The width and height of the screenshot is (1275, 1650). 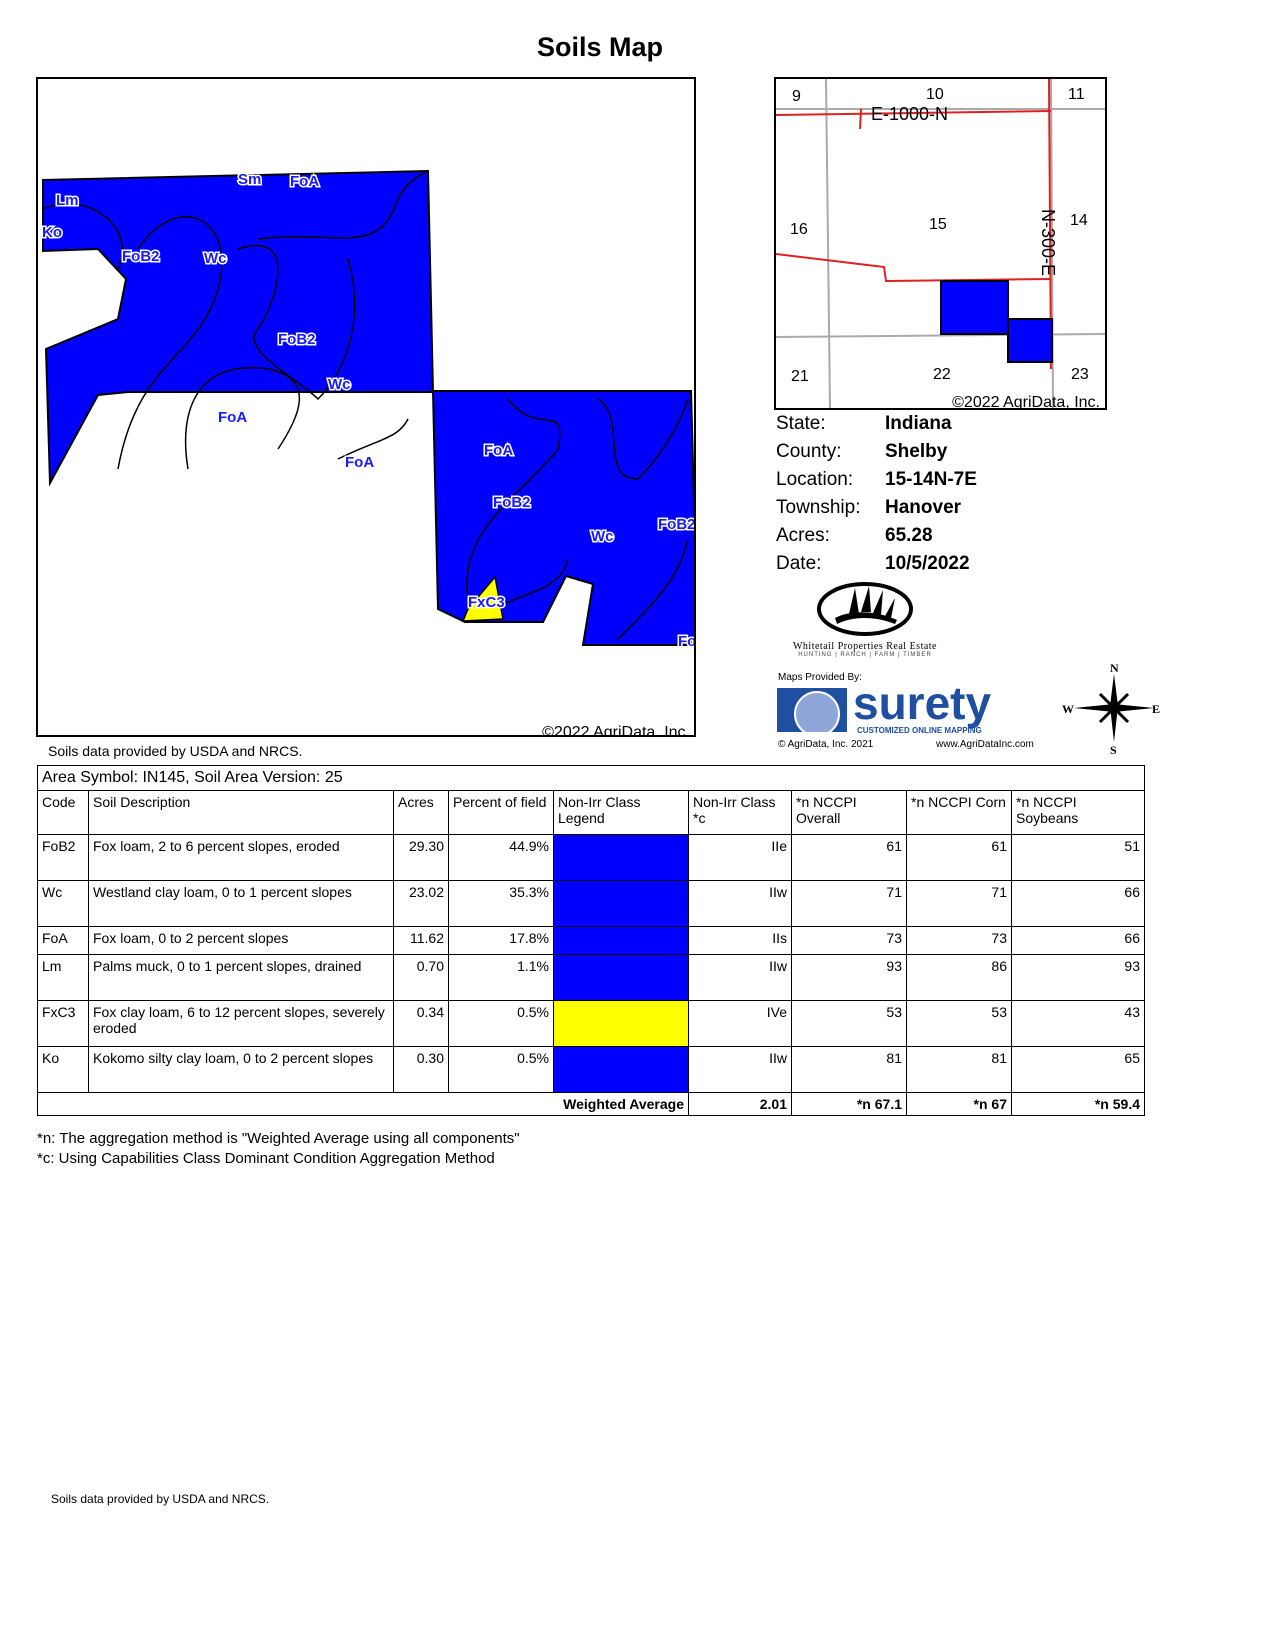 What do you see at coordinates (865, 609) in the screenshot?
I see `paw-icon` at bounding box center [865, 609].